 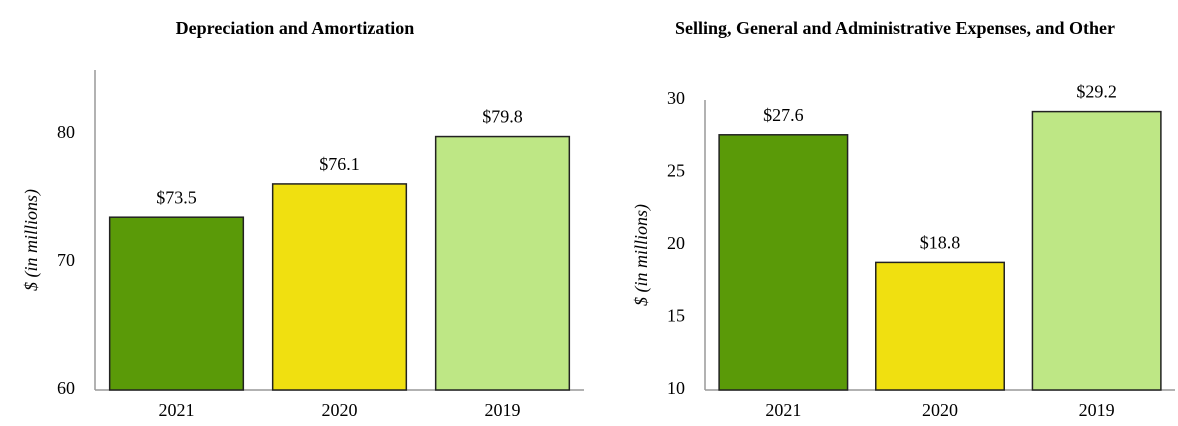 What do you see at coordinates (295, 28) in the screenshot?
I see `chart-title: Depreciation and Amortization` at bounding box center [295, 28].